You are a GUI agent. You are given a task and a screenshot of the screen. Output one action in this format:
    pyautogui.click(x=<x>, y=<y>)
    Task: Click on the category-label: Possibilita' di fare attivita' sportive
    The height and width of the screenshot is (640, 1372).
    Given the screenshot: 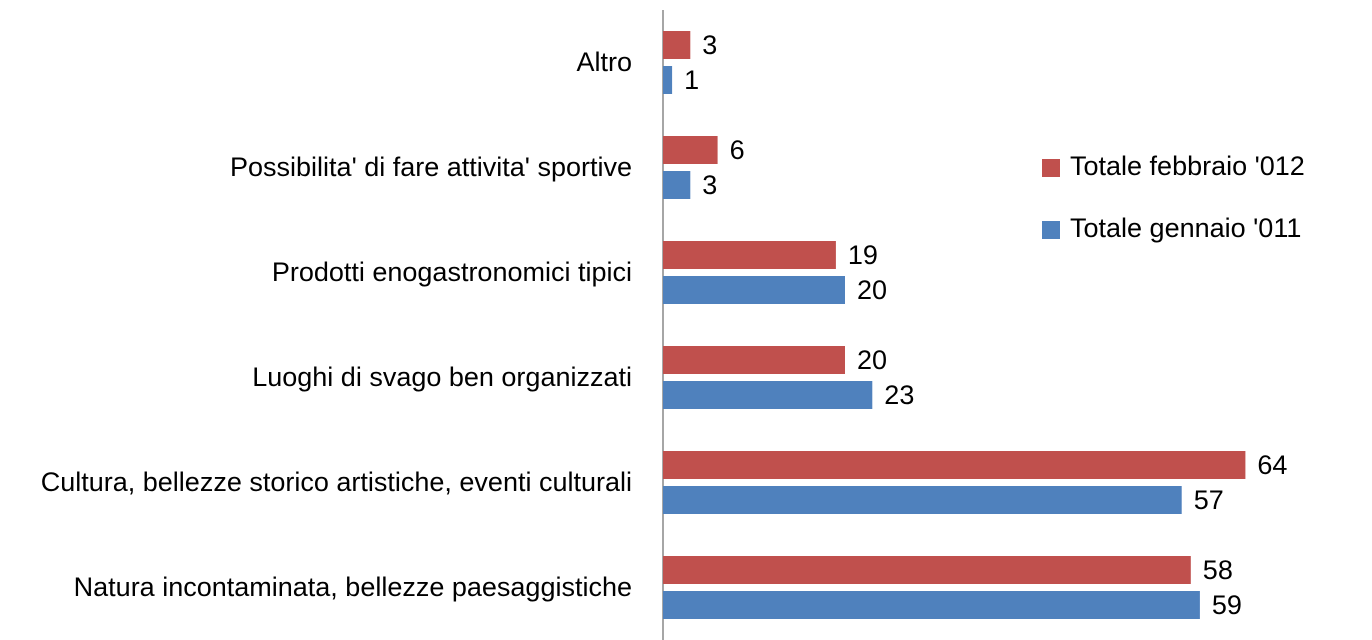 What is the action you would take?
    pyautogui.click(x=431, y=167)
    